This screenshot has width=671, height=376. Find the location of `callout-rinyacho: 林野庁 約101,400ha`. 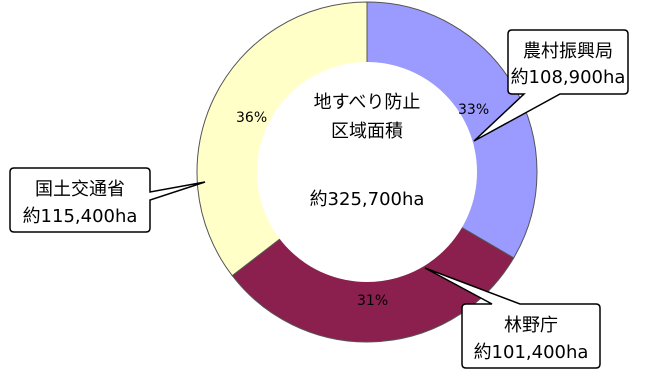

callout-rinyacho: 林野庁 約101,400ha is located at coordinates (512, 318).